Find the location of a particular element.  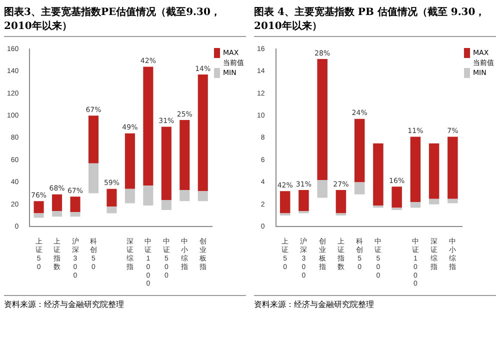

chart-title: 图表 4、主要宽基指数 PB 估值情况（截至 9.30，2010年以来） is located at coordinates (375, 21).